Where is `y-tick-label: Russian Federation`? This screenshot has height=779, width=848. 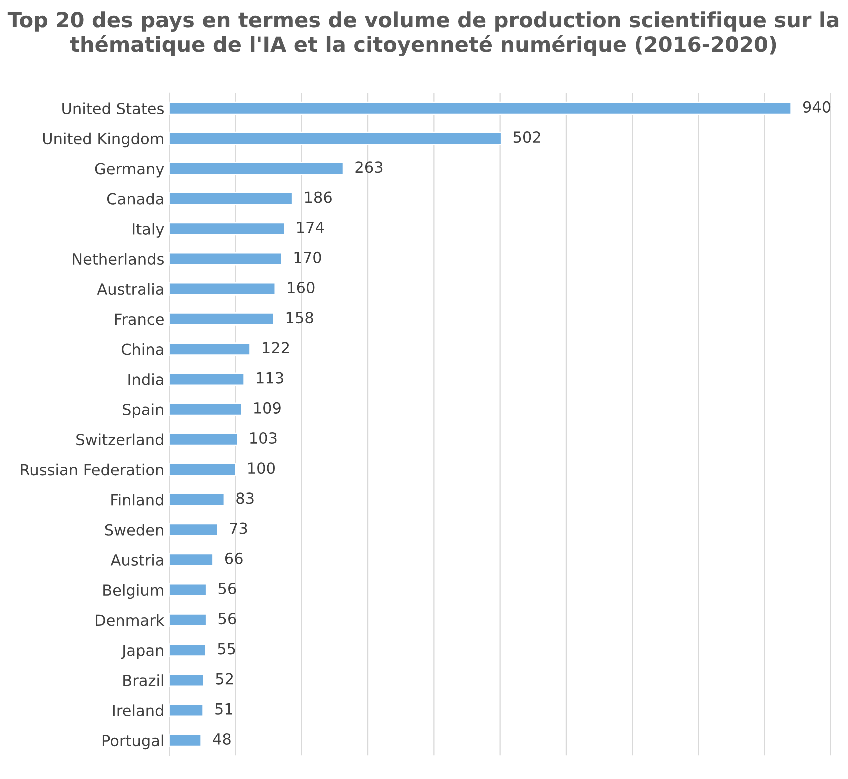 y-tick-label: Russian Federation is located at coordinates (92, 470).